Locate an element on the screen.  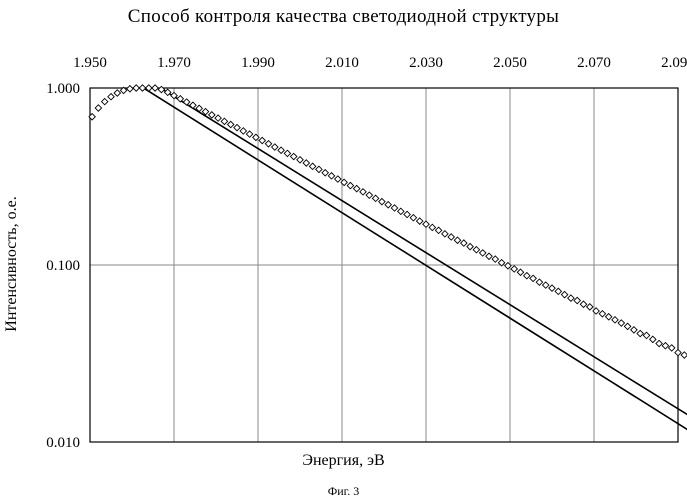
x-axis-label: Энергия, эВ is located at coordinates (343, 460).